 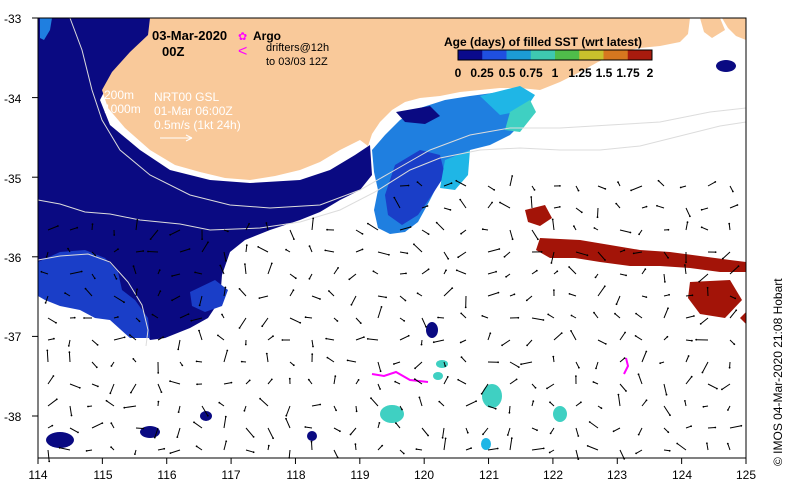 I want to click on vector-scale-label: 0.5m/s (1kt 24h), so click(x=197, y=125).